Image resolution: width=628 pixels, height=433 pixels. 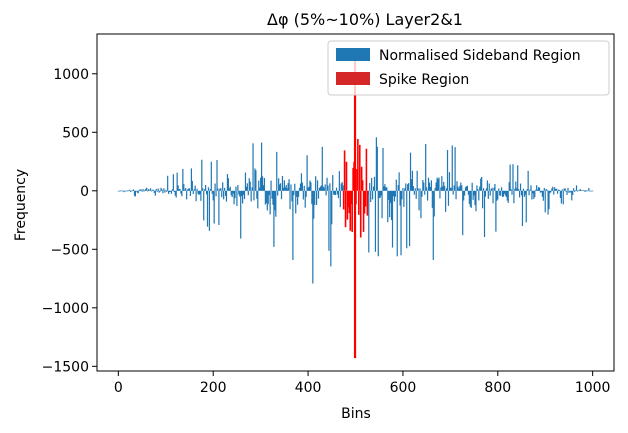 What do you see at coordinates (356, 414) in the screenshot?
I see `x-axis-label: Bins` at bounding box center [356, 414].